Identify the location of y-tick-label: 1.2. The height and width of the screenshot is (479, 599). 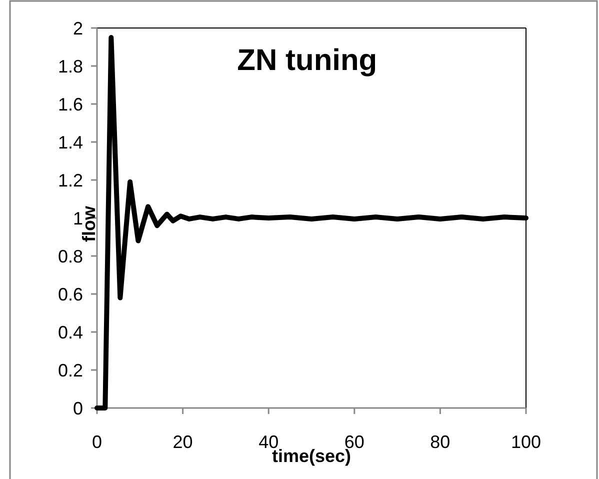
(70, 180).